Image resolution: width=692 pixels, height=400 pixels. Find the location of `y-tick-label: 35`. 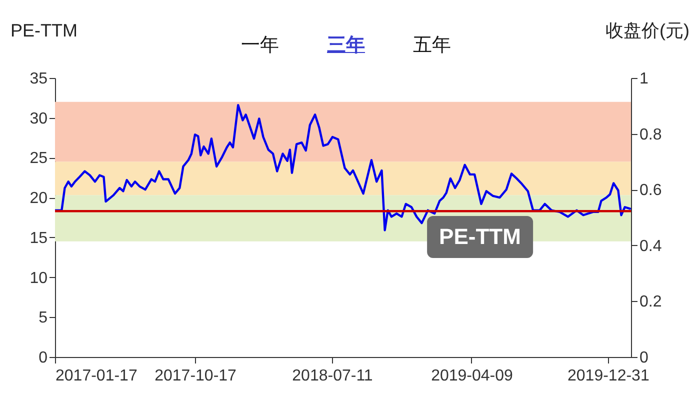

y-tick-label: 35 is located at coordinates (39, 79).